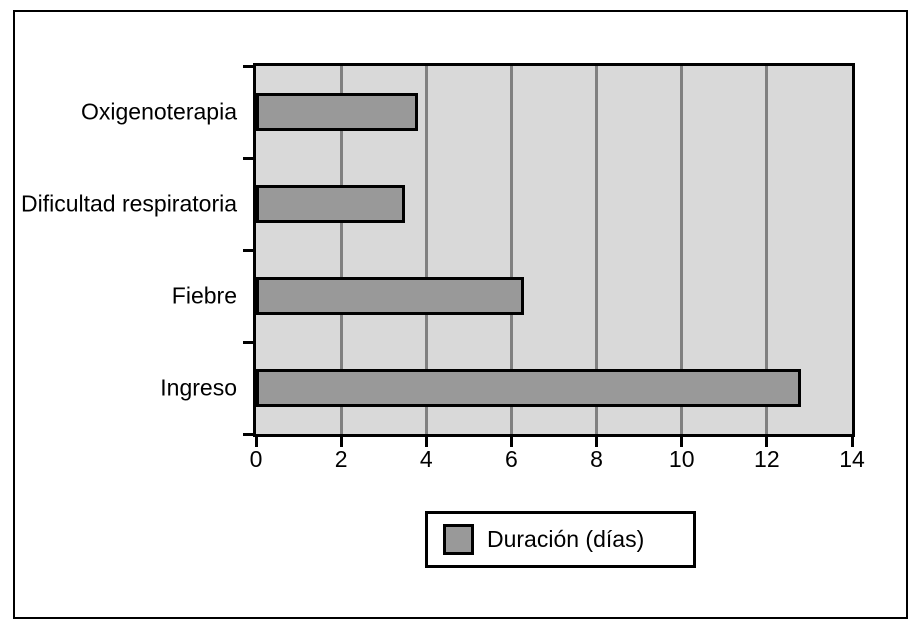 Image resolution: width=921 pixels, height=630 pixels. I want to click on bar-dificultad-respiratoria, so click(330, 204).